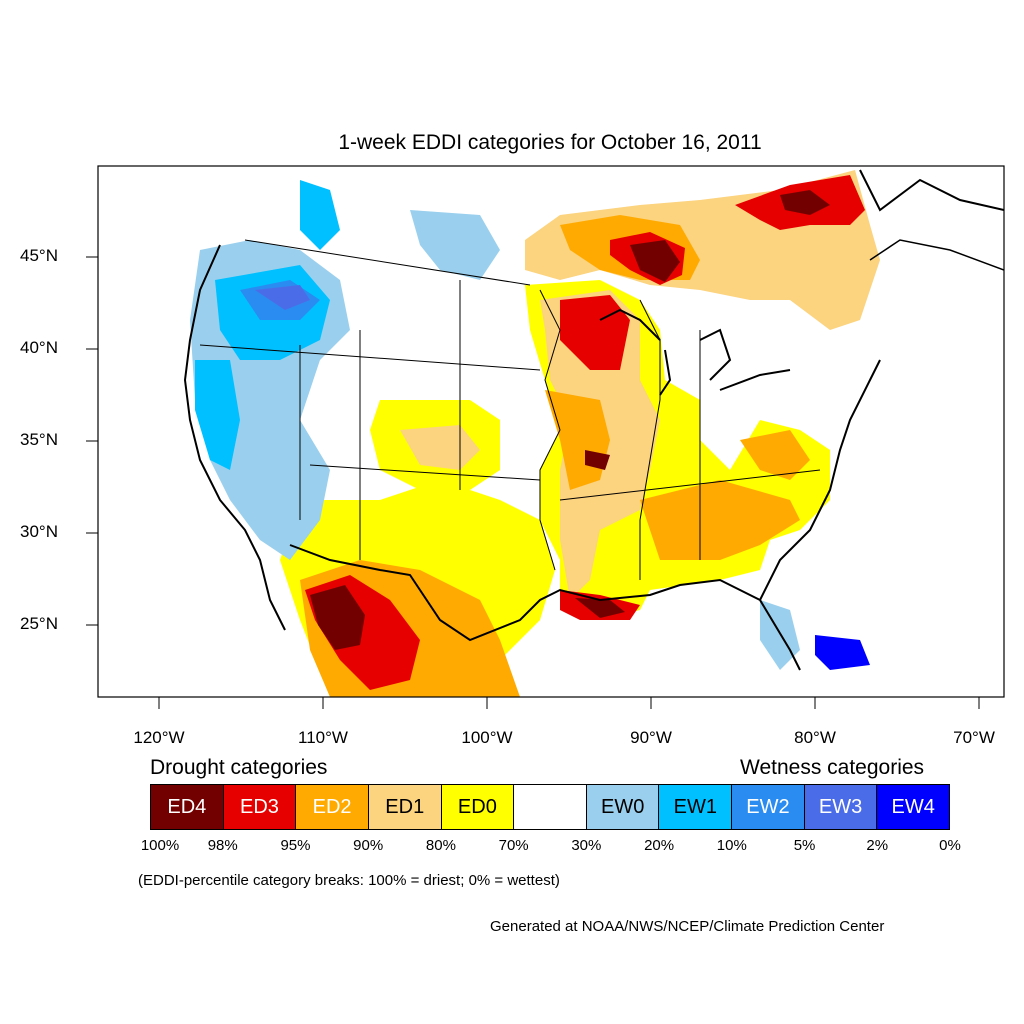 The image size is (1024, 1024). I want to click on legend-box-none, so click(550, 807).